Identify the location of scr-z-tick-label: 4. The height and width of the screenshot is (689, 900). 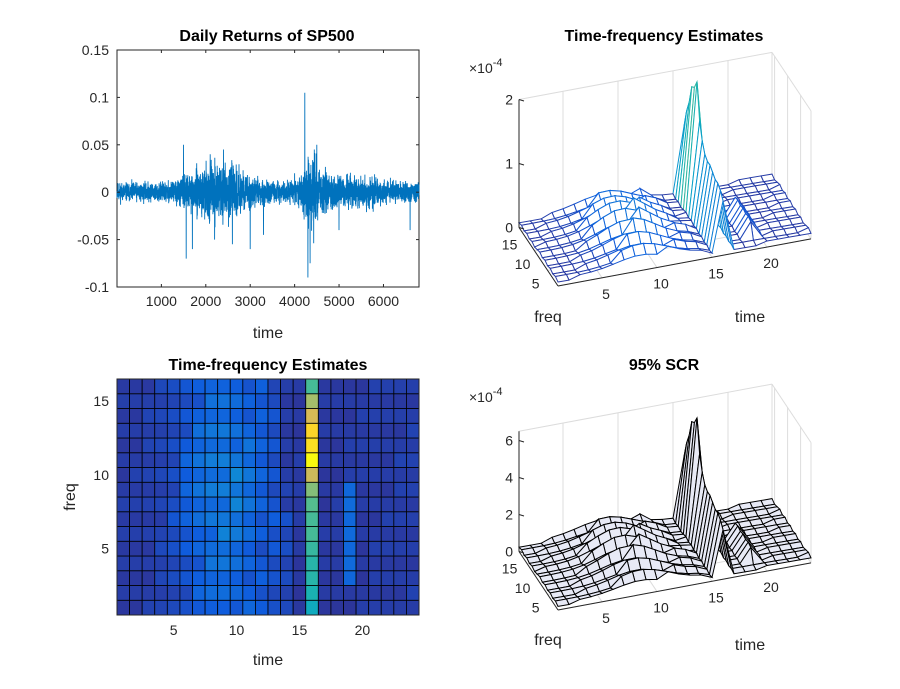
(509, 478).